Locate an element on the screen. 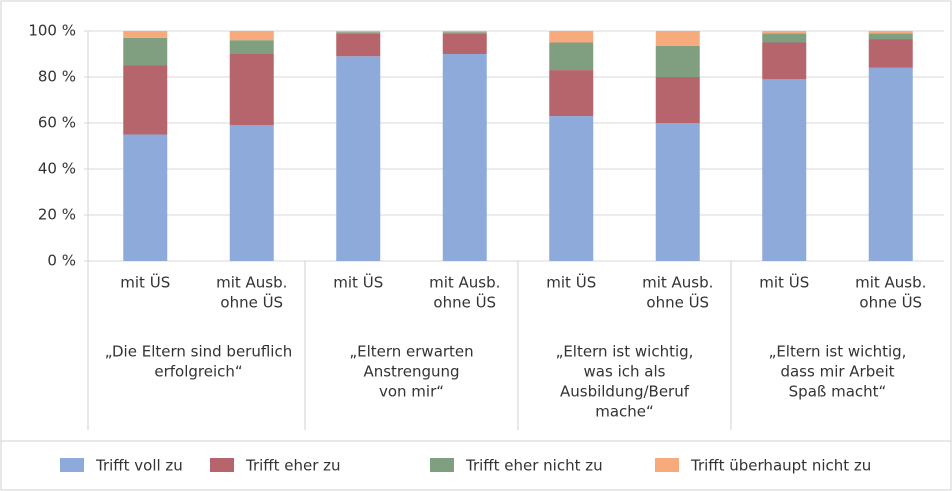  group-label: was ich als is located at coordinates (625, 372).